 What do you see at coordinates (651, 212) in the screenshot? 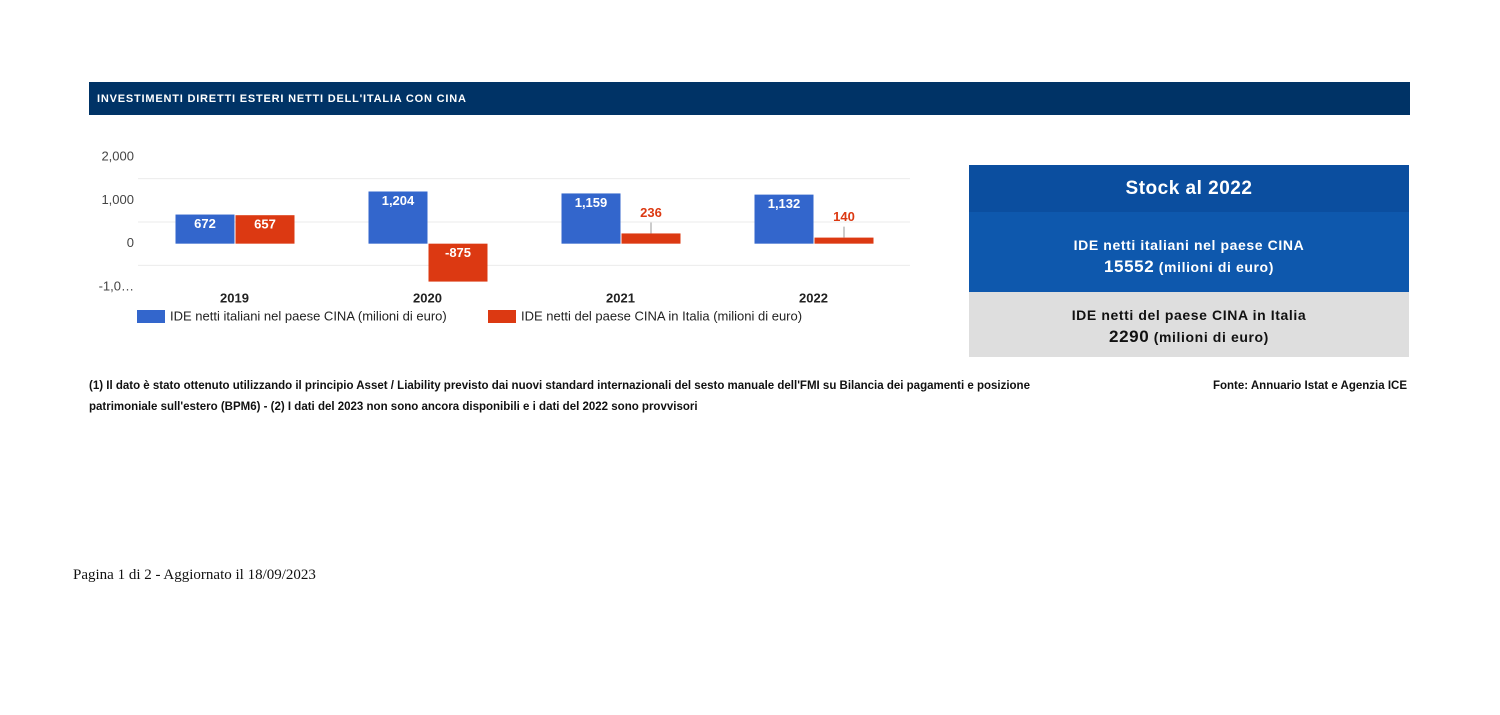
I see `value-label: 236` at bounding box center [651, 212].